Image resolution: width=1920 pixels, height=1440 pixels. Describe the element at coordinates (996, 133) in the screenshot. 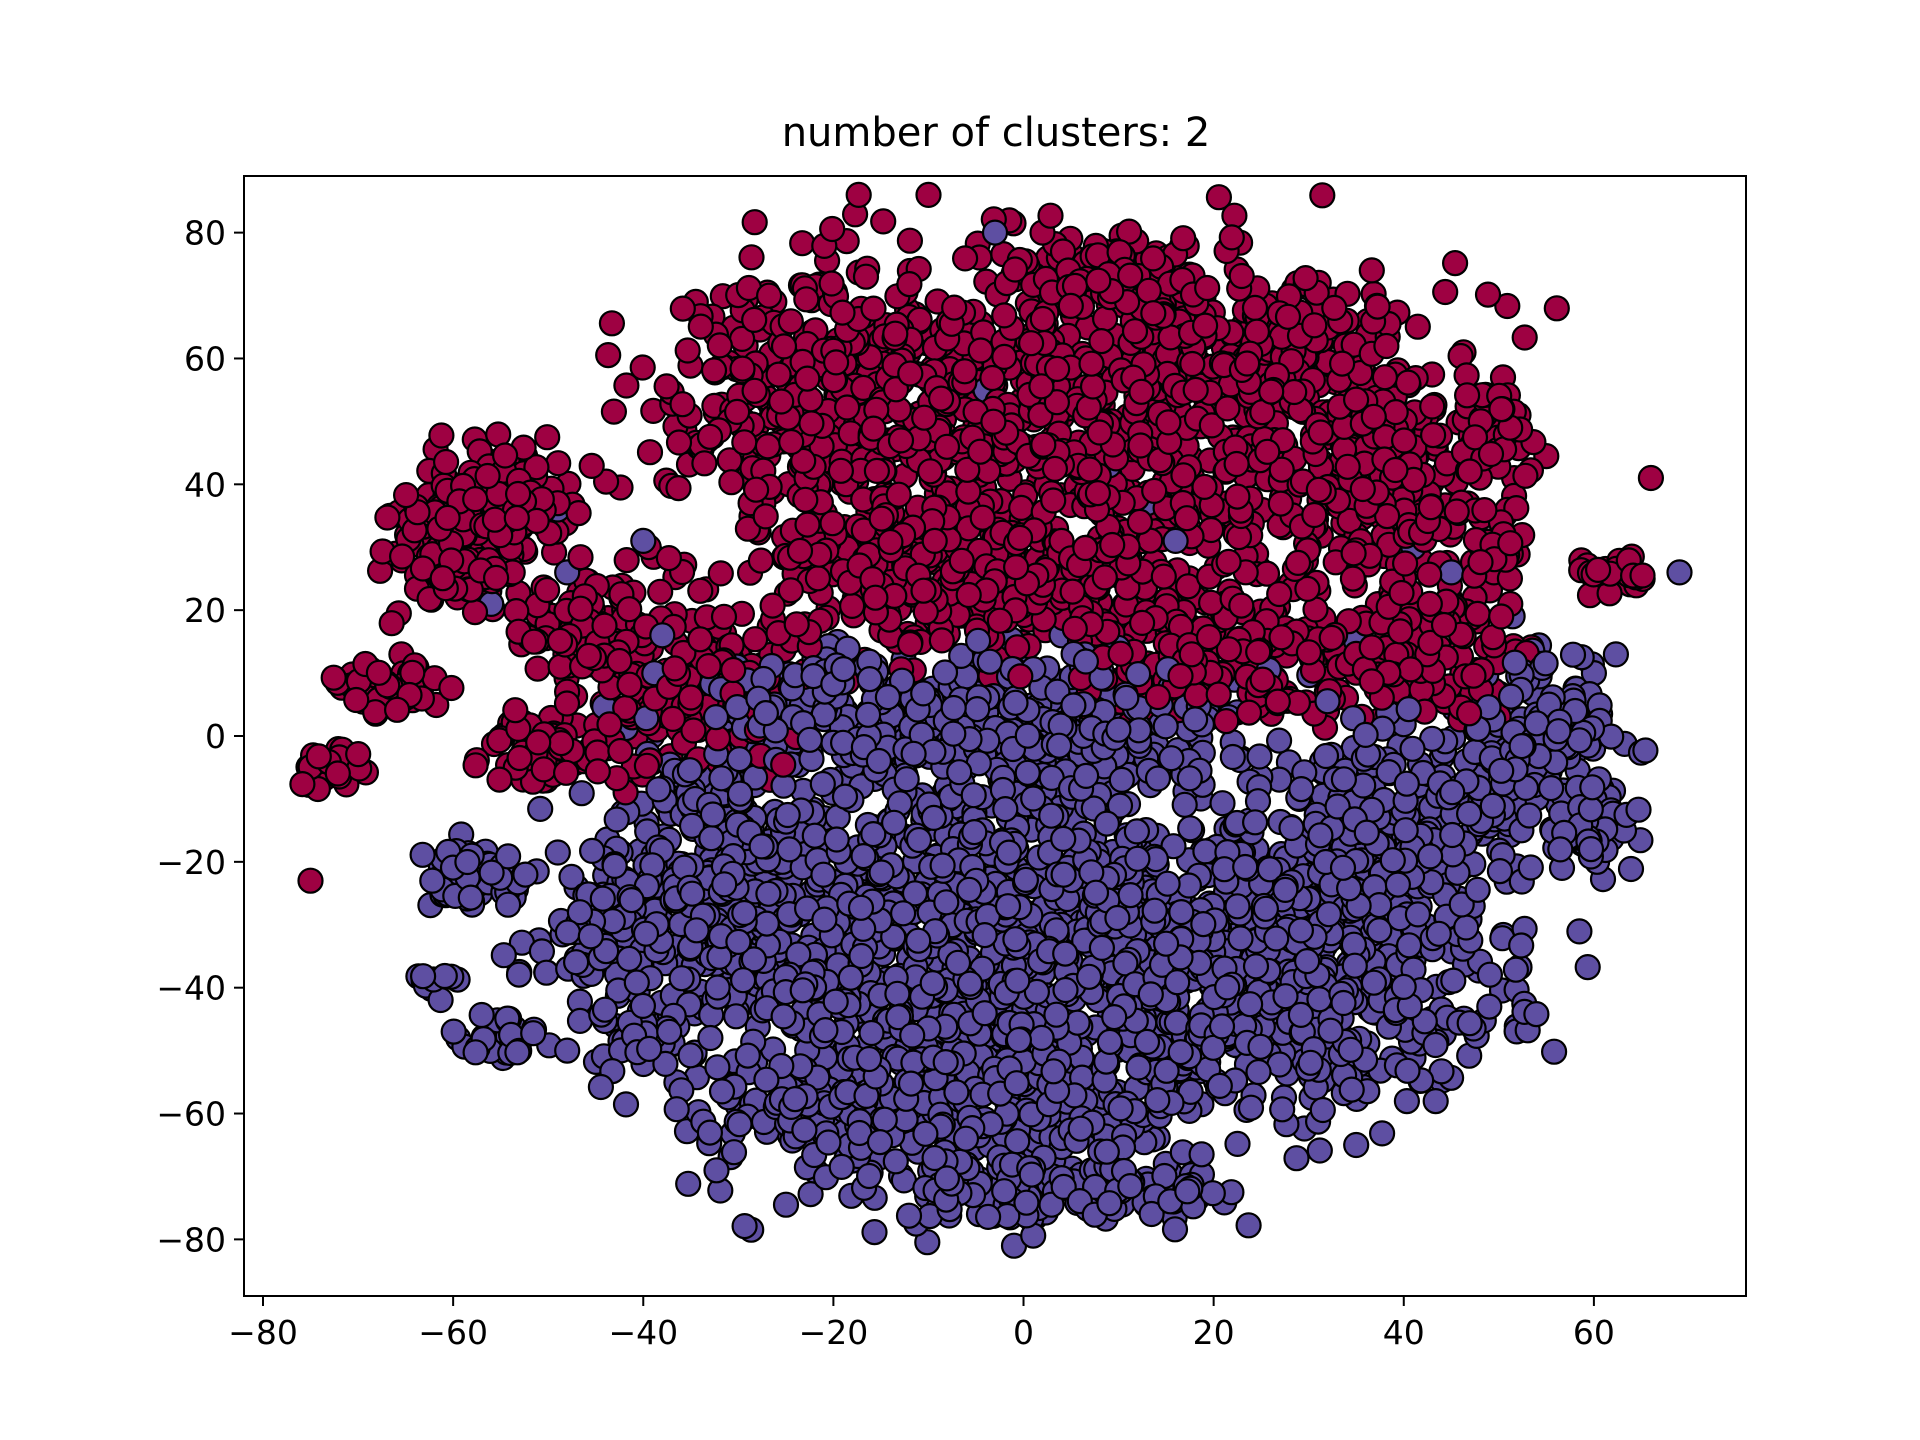

I see `chart-title: number of clusters: 2` at that location.